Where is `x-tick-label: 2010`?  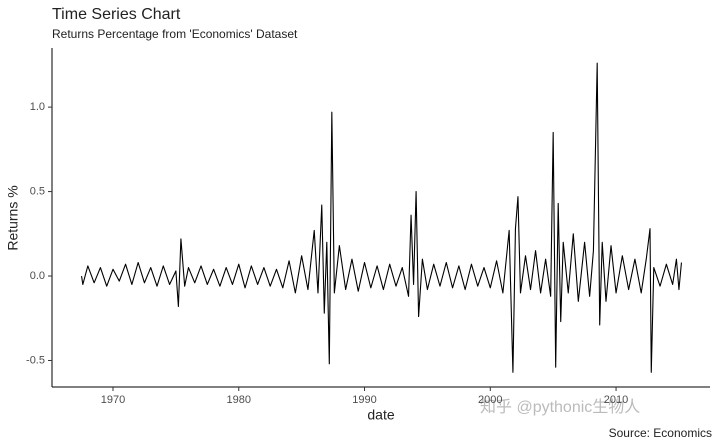
x-tick-label: 2010 is located at coordinates (616, 400).